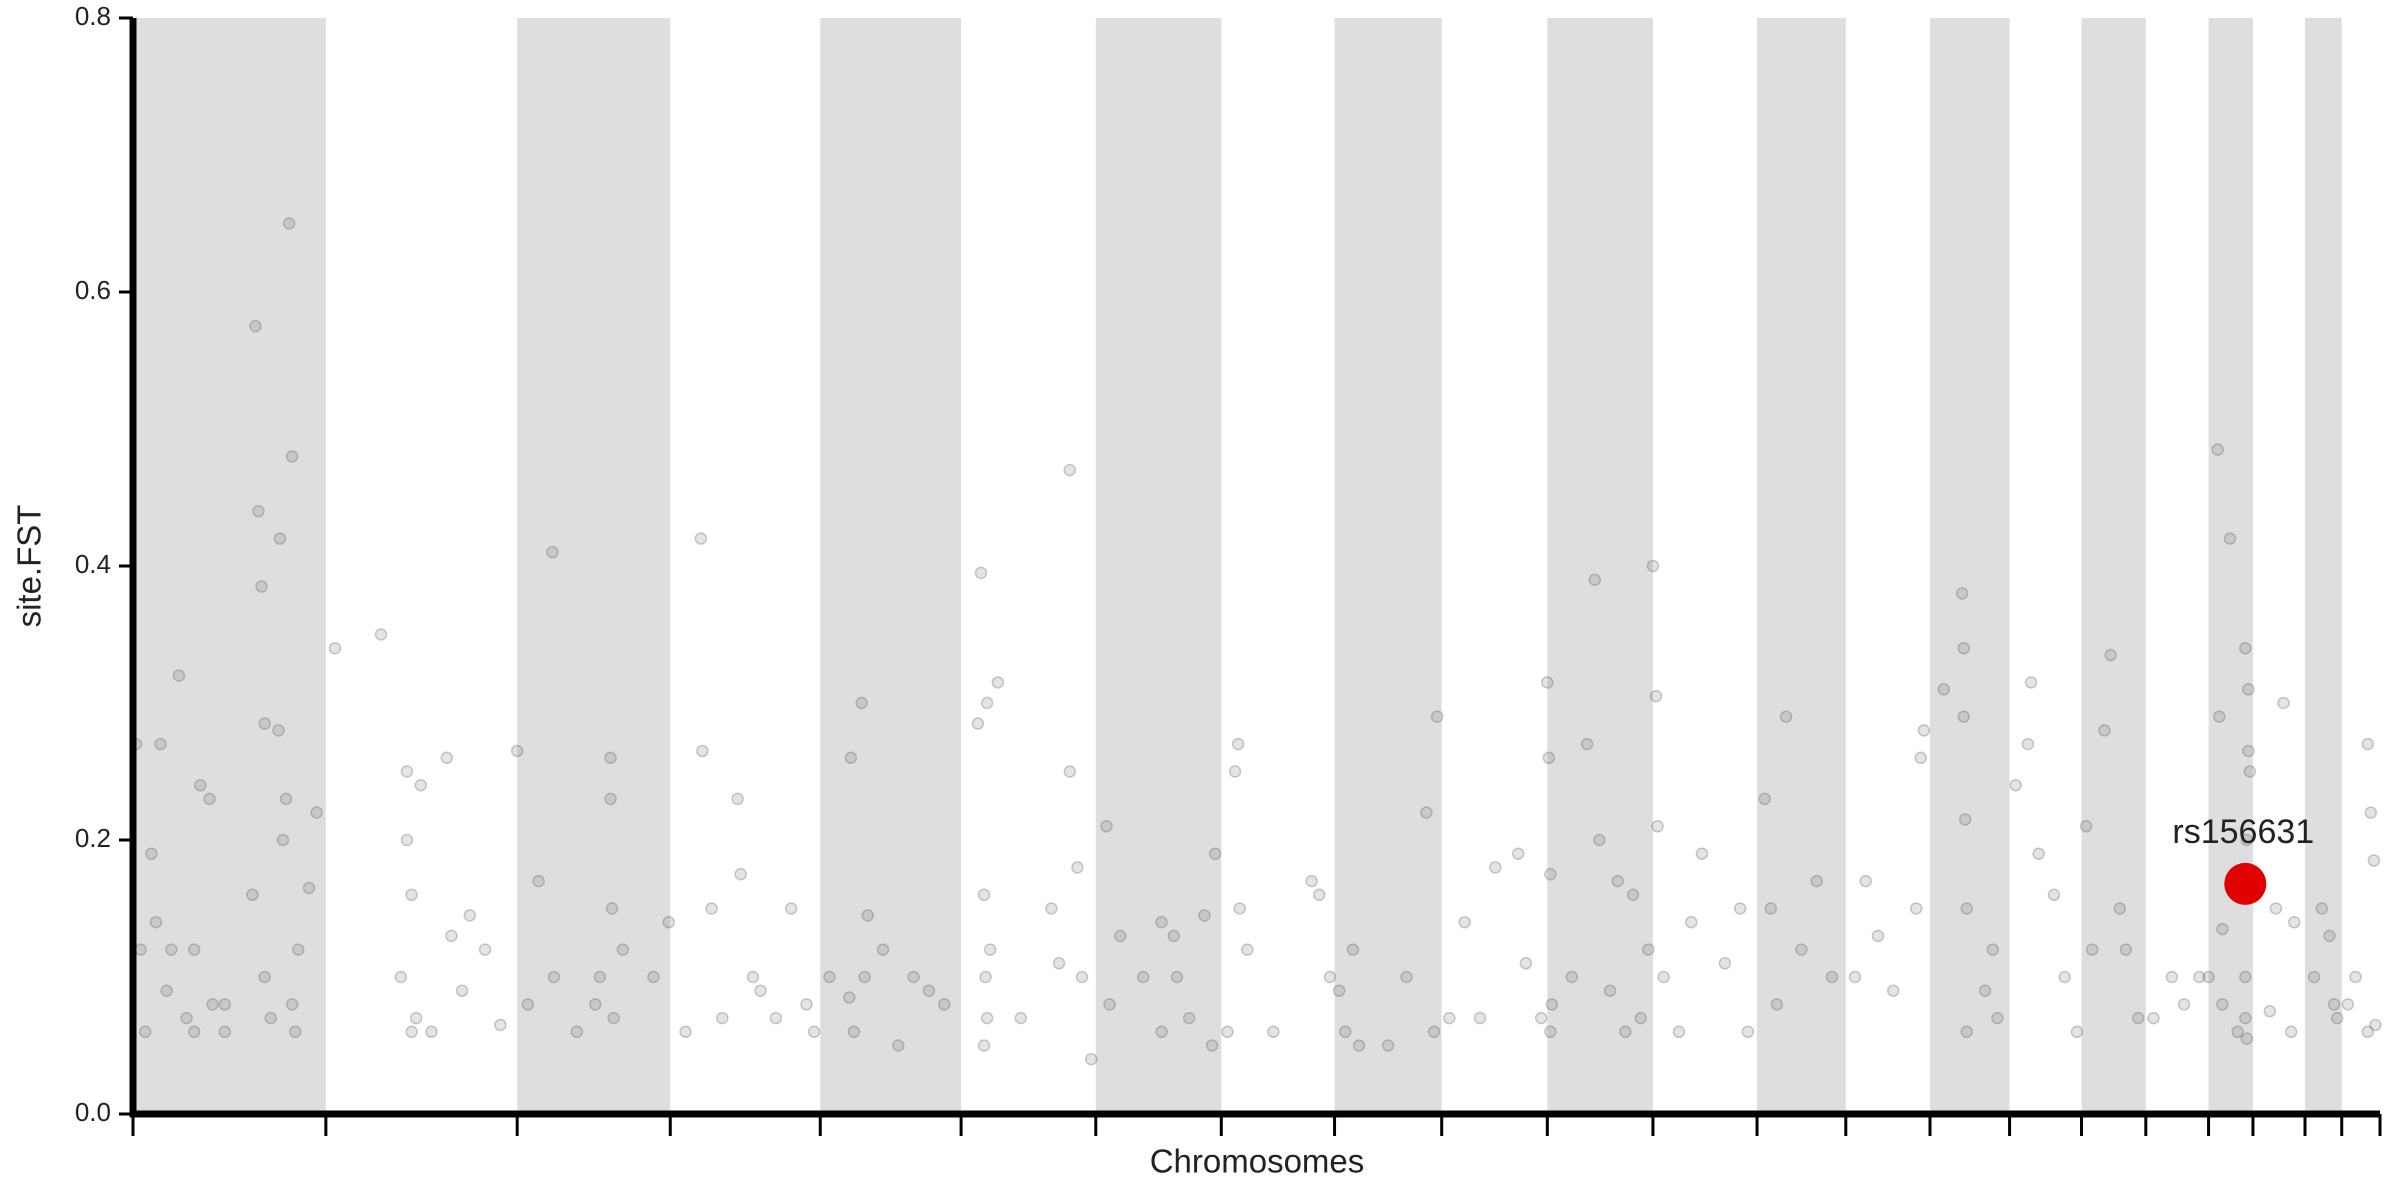 This screenshot has width=2400, height=1200. What do you see at coordinates (93, 1112) in the screenshot?
I see `y-tick-label: 0.0` at bounding box center [93, 1112].